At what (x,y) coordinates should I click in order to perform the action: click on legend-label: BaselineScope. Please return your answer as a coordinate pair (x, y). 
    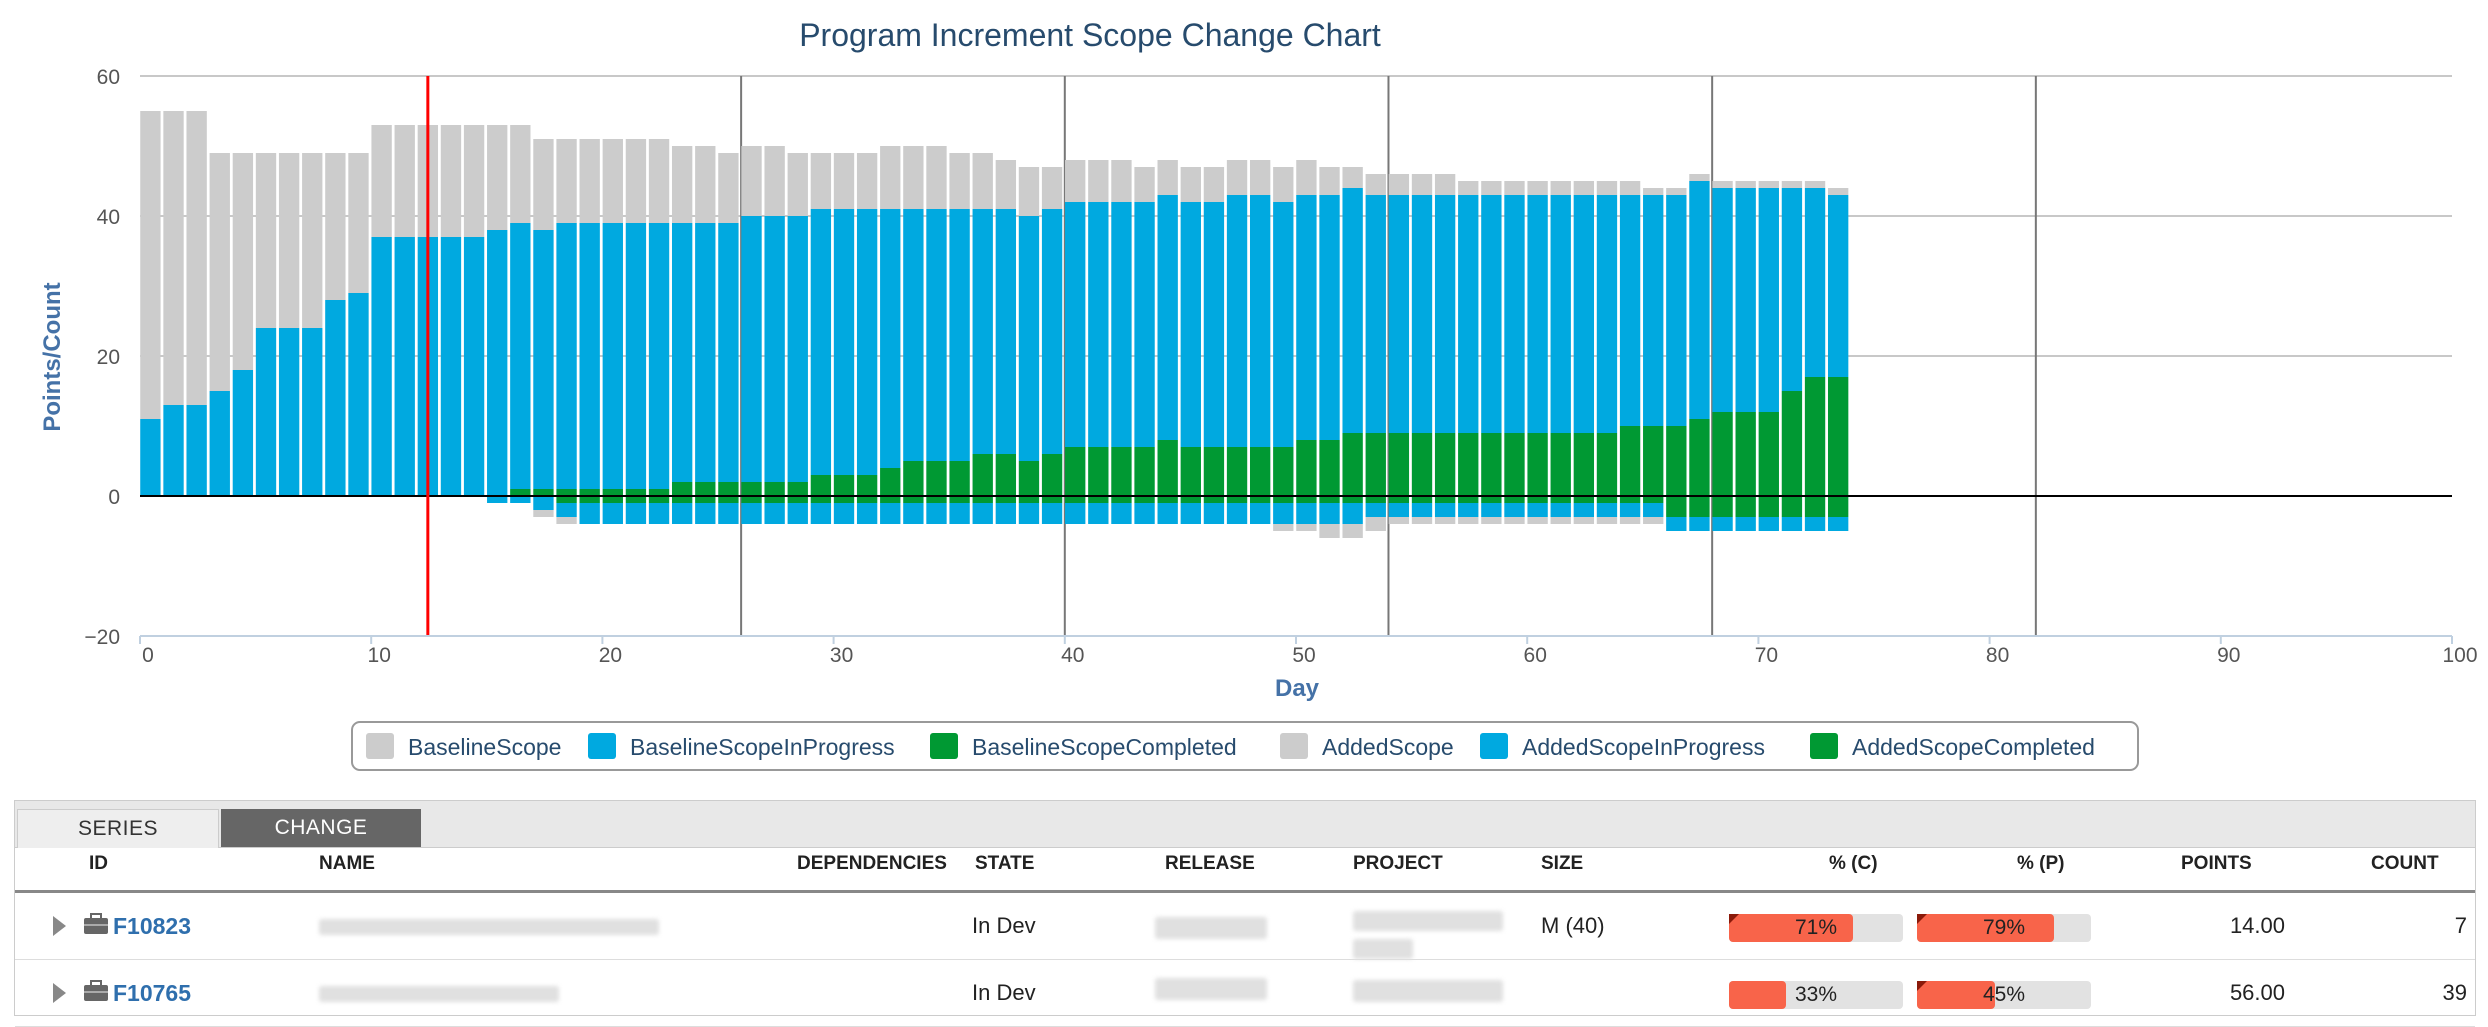
    Looking at the image, I should click on (484, 747).